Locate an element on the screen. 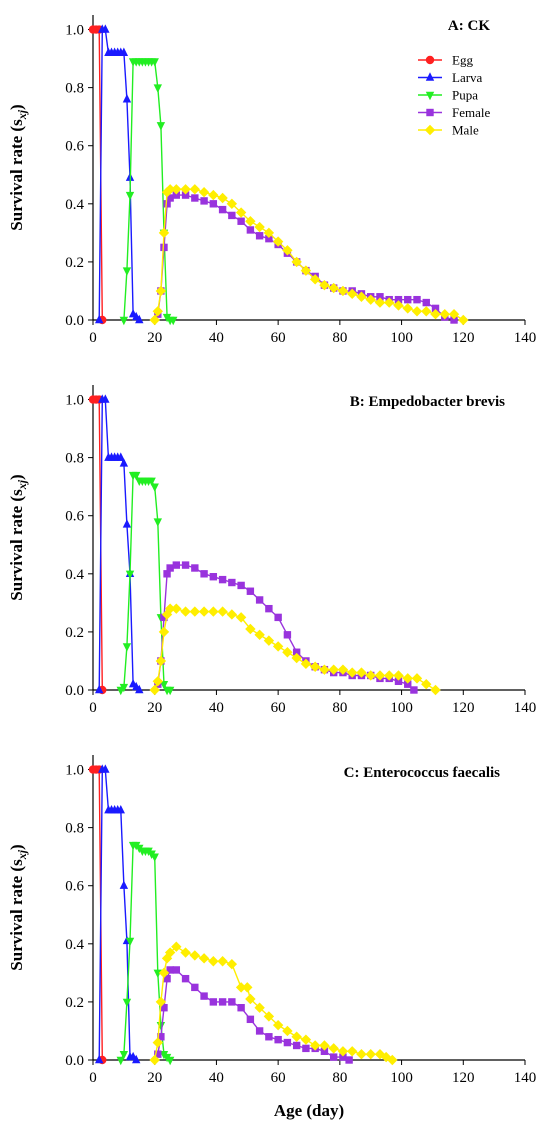 This screenshot has width=550, height=1140. panel-title: C: Enterococcus faecalis is located at coordinates (422, 773).